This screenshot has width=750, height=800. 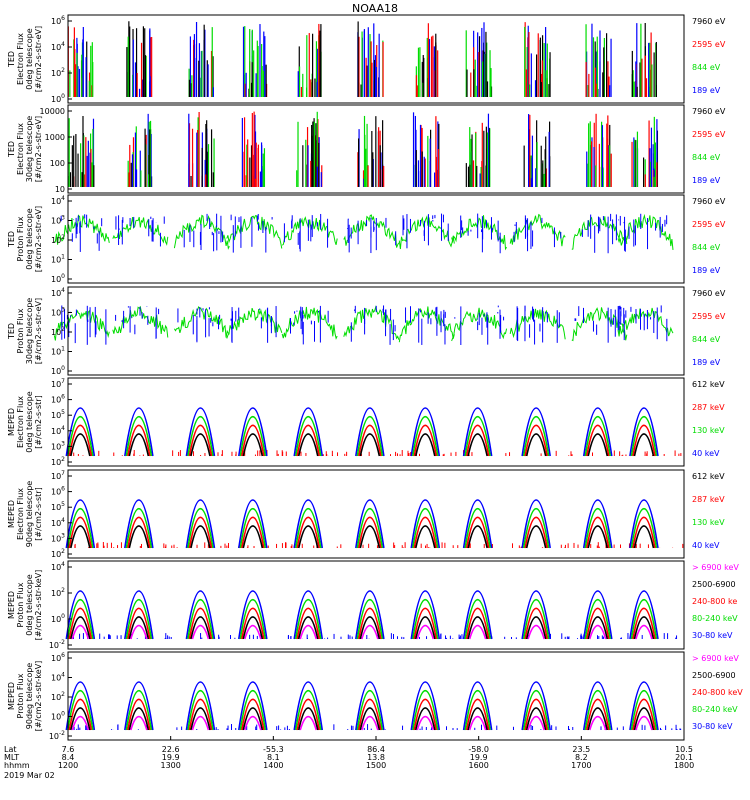 I want to click on x-tick-hhmm: 1800, so click(x=684, y=765).